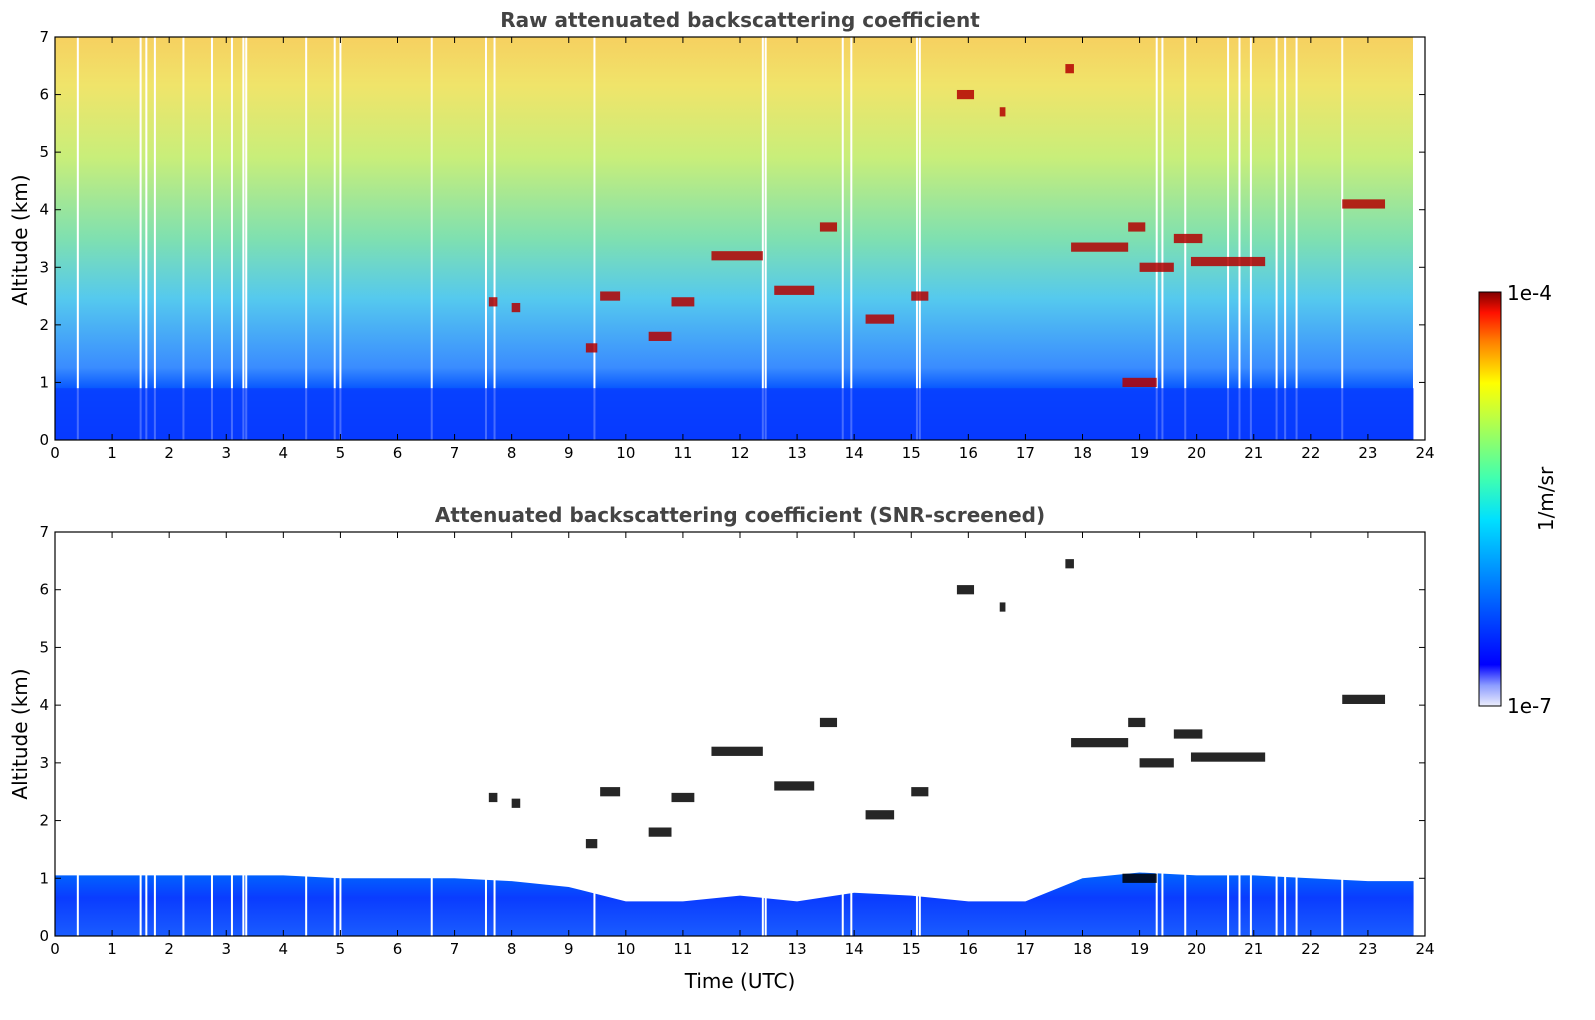 This screenshot has width=1595, height=1020. I want to click on screened-x-tick-label: 2, so click(169, 949).